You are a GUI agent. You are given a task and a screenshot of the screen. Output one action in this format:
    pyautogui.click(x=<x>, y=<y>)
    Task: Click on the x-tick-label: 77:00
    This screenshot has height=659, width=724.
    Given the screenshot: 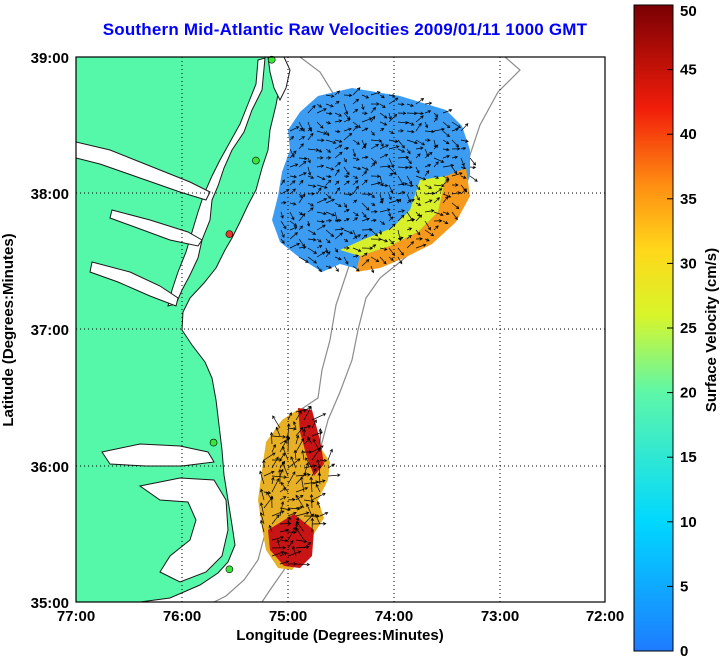 What is the action you would take?
    pyautogui.click(x=76, y=616)
    